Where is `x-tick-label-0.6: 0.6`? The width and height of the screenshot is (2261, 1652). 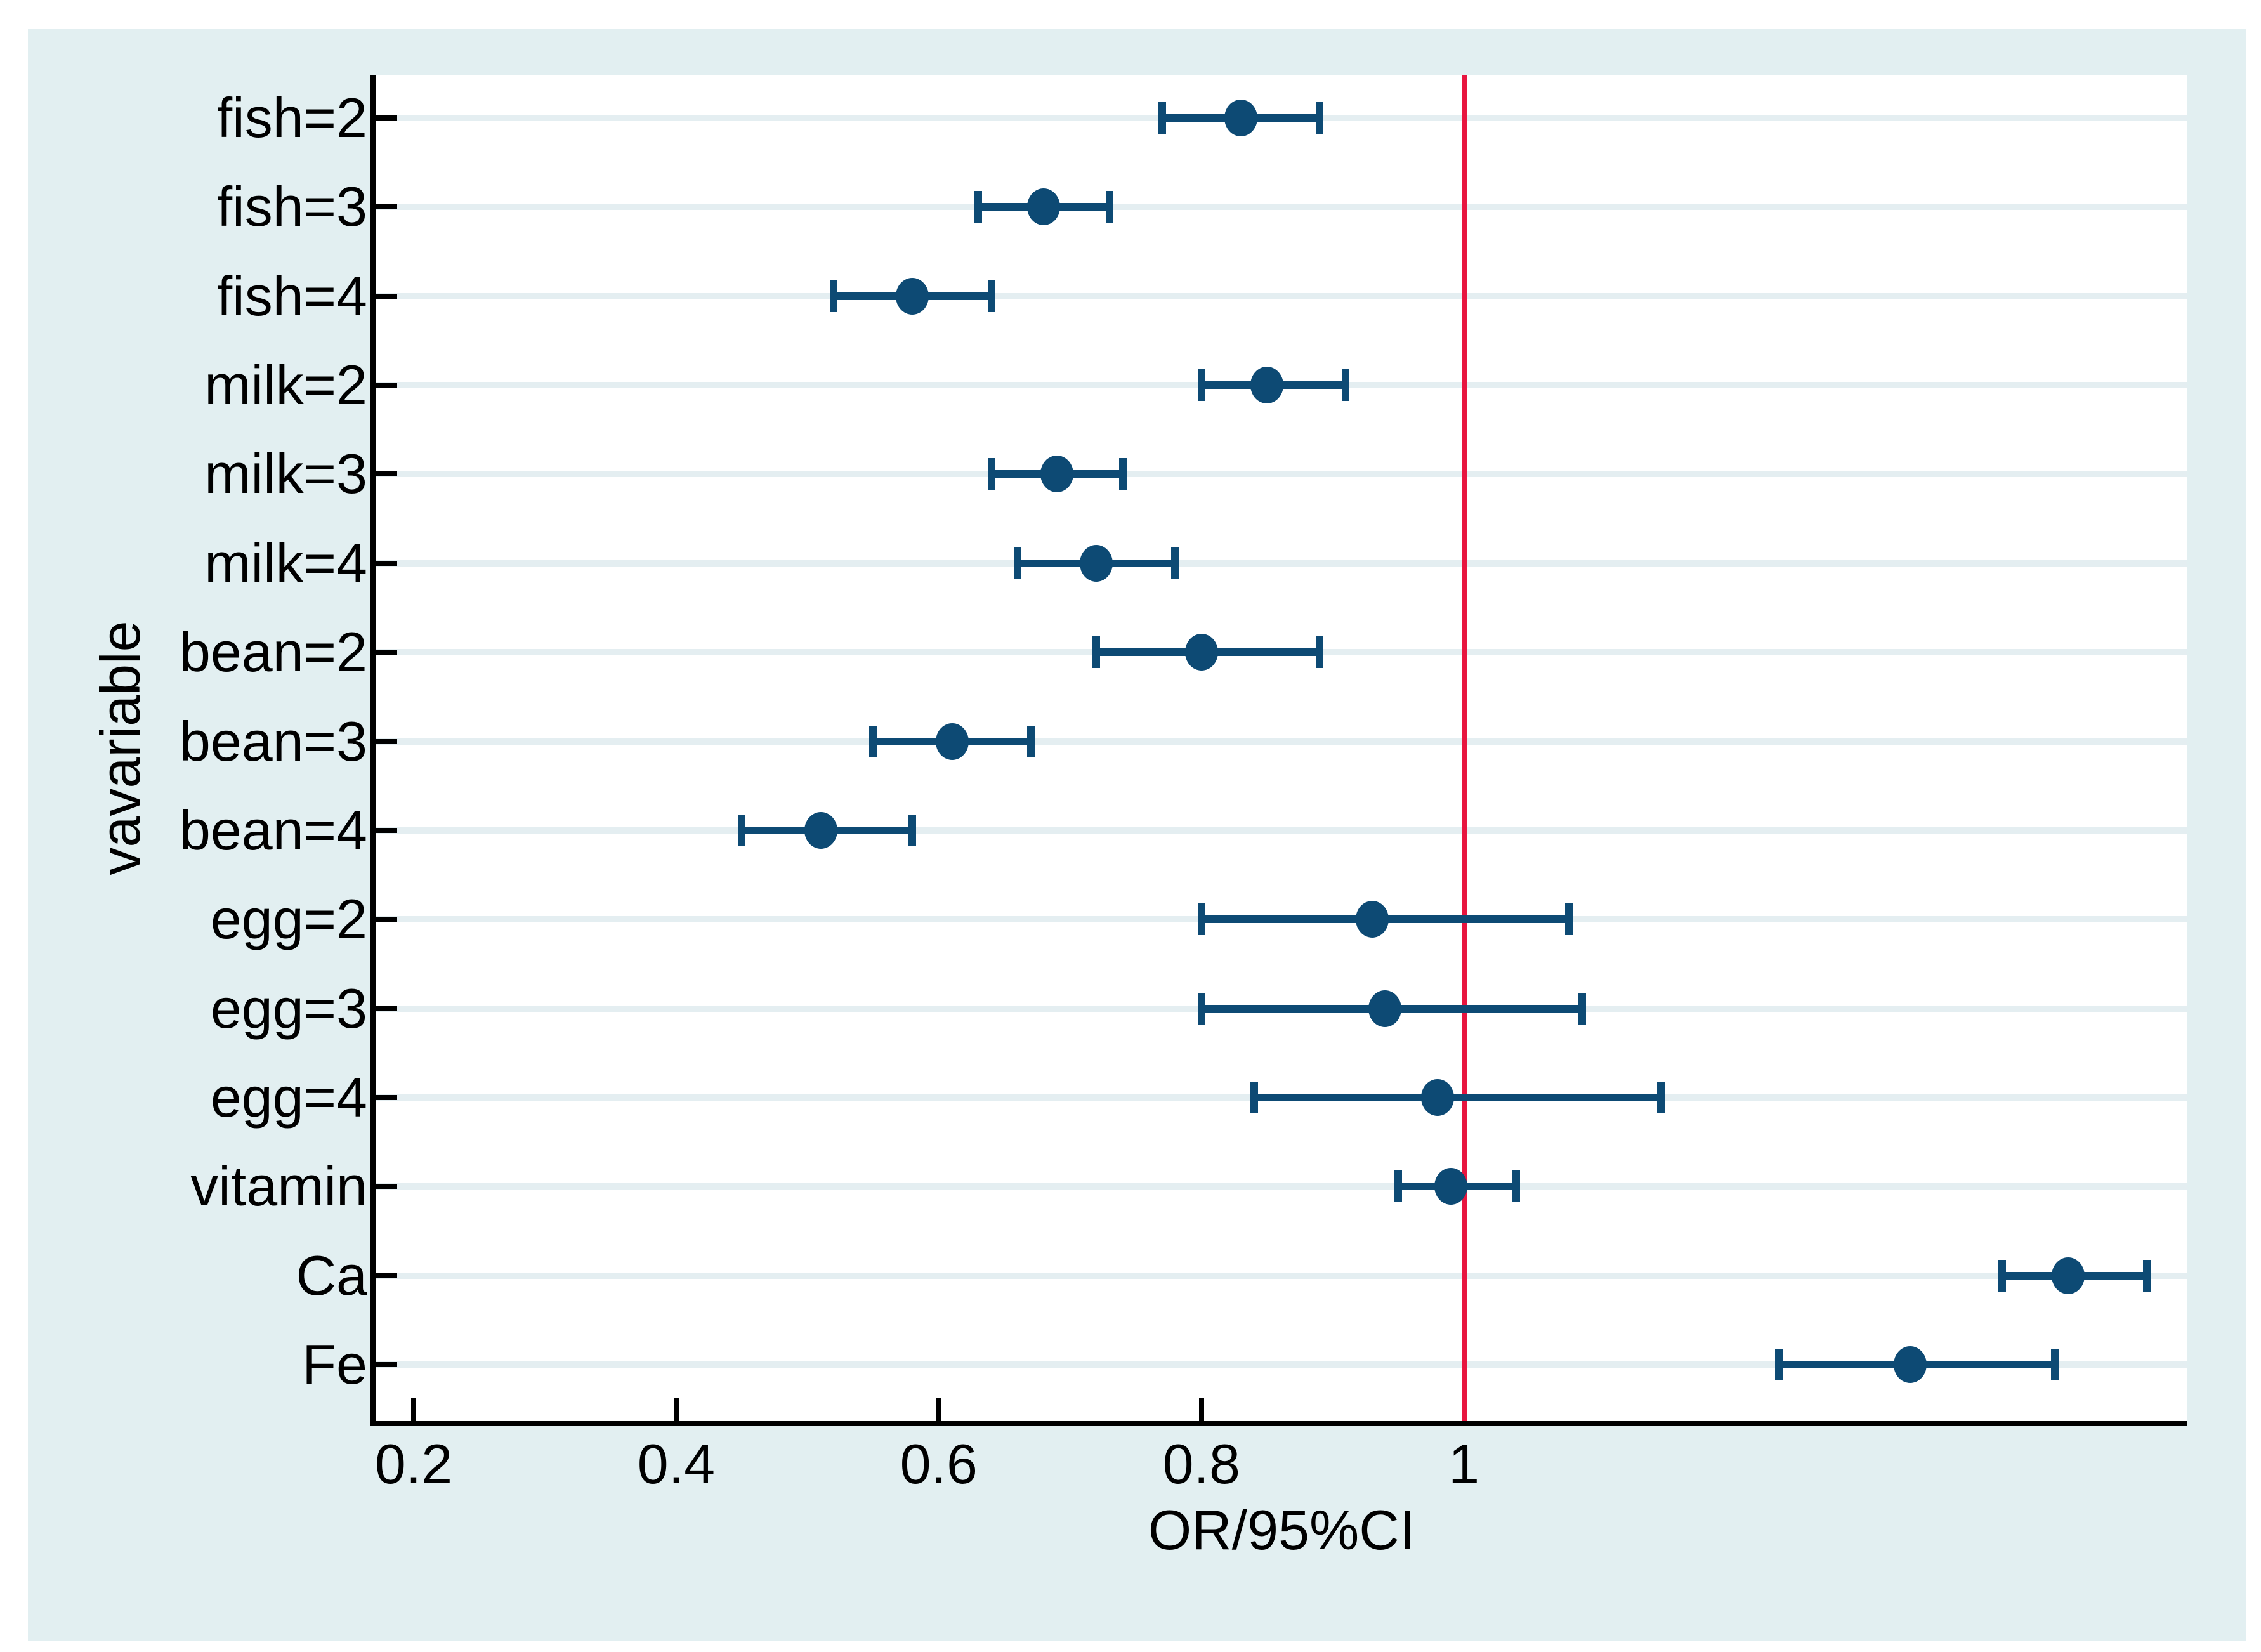 x-tick-label-0.6: 0.6 is located at coordinates (939, 1463).